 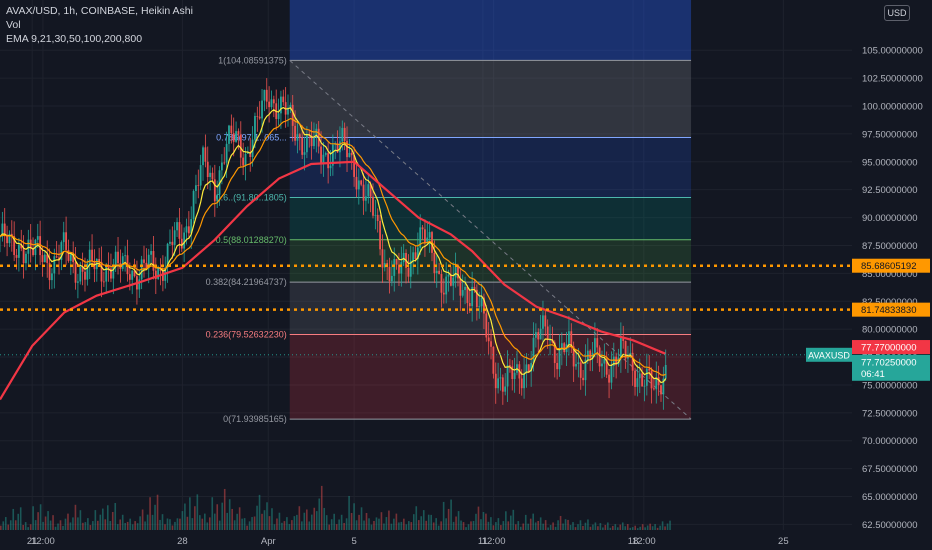 What do you see at coordinates (74, 39) in the screenshot?
I see `ema-indicator-label: EMA 9,21,30,50,100,200,800` at bounding box center [74, 39].